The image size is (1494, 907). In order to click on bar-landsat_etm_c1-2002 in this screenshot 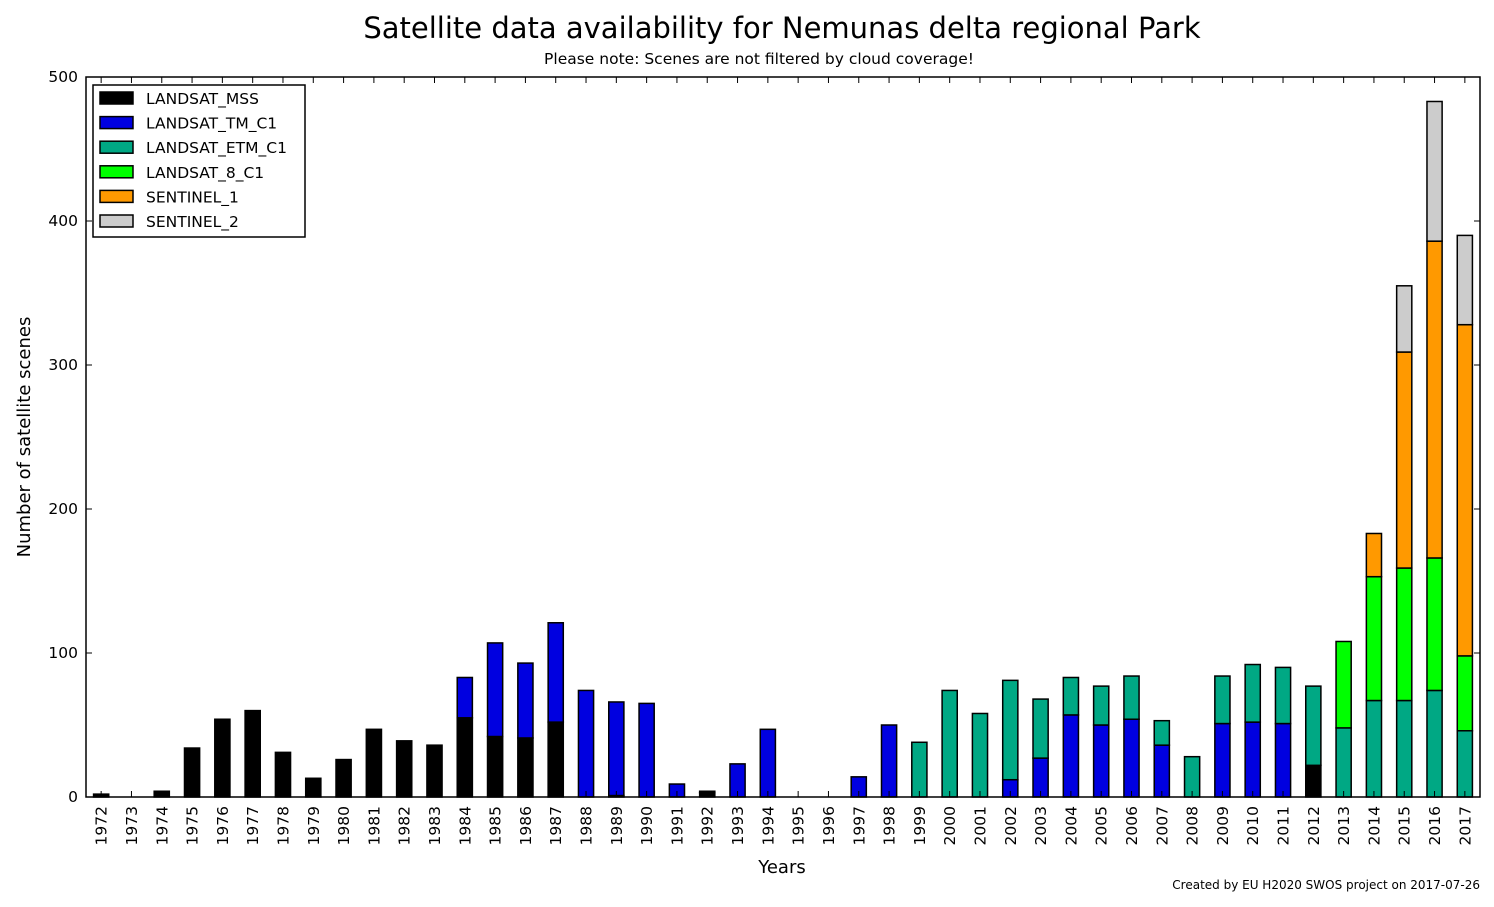, I will do `click(1010, 730)`.